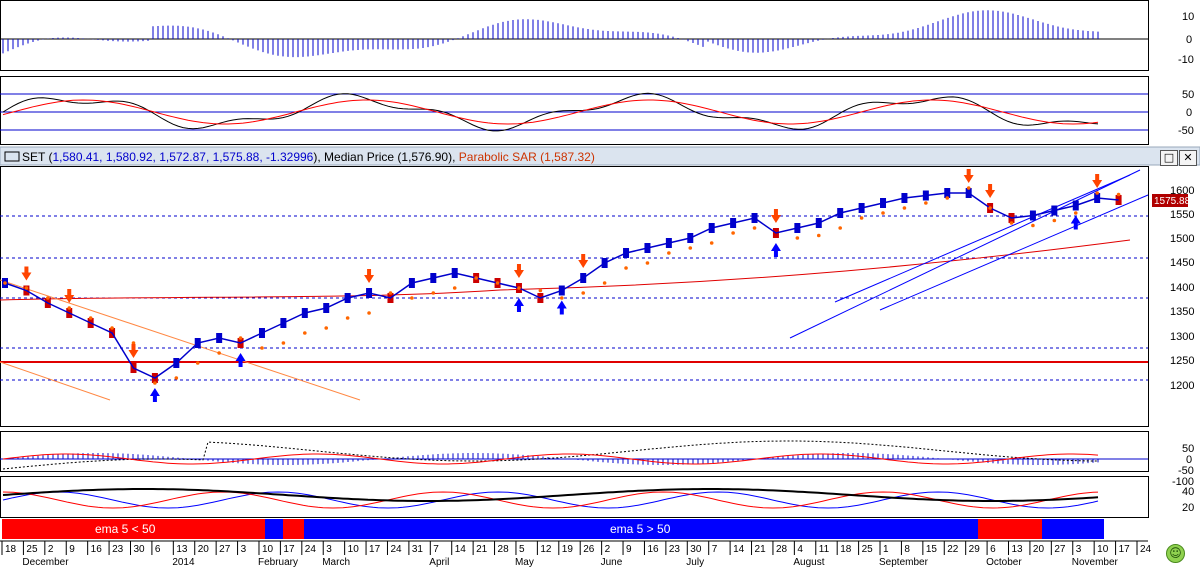 The width and height of the screenshot is (1200, 569). I want to click on main-tick-1450: 1450, so click(1182, 263).